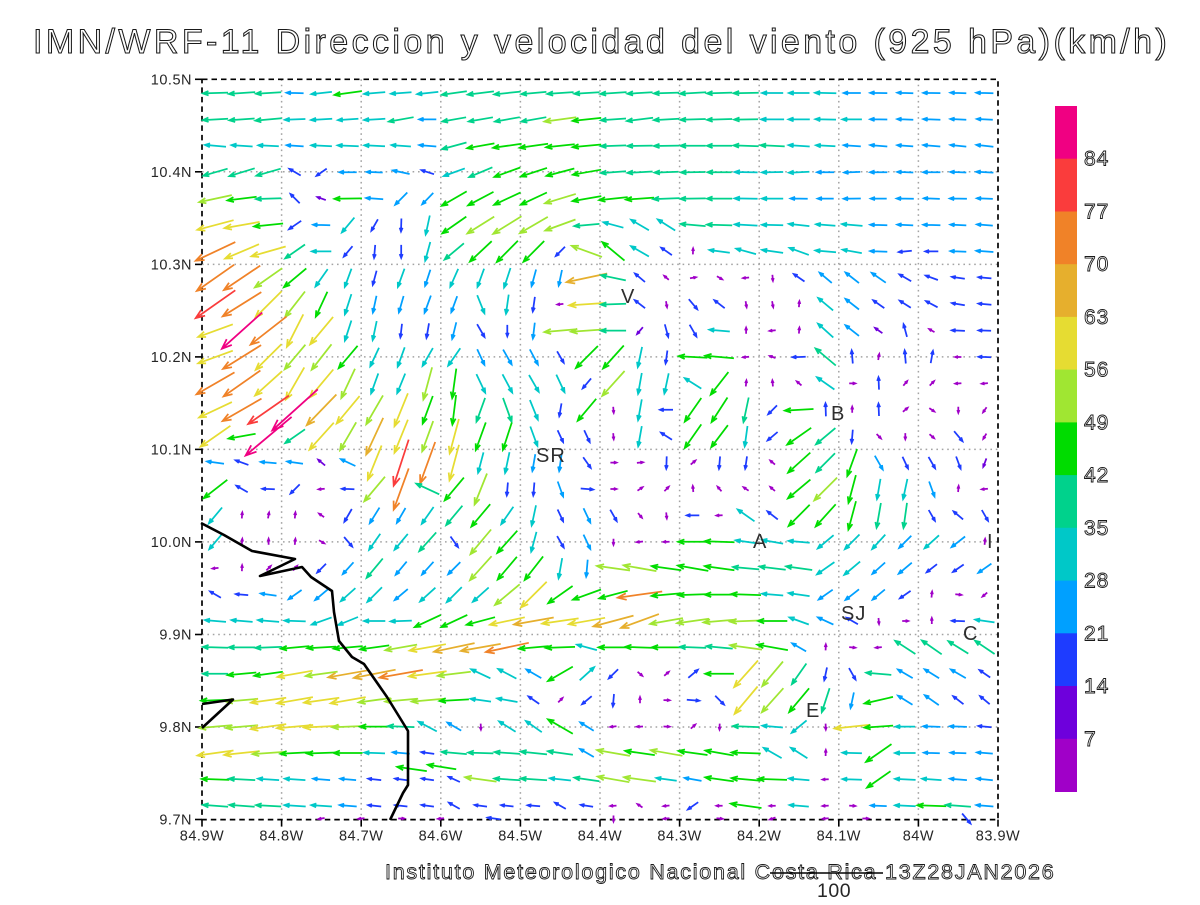  Describe the element at coordinates (853, 614) in the screenshot. I see `svg-text: SJ` at that location.